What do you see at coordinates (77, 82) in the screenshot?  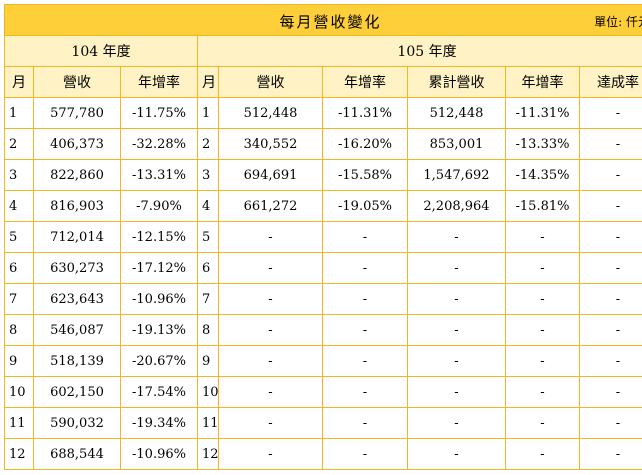 I see `col-revenue-104: 營收` at bounding box center [77, 82].